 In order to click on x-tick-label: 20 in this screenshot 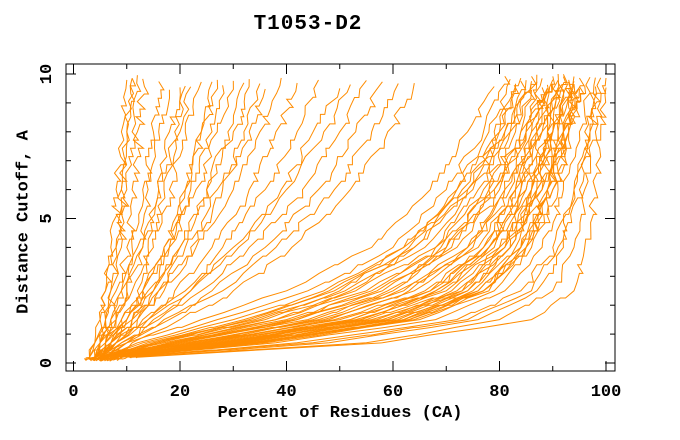, I will do `click(180, 392)`.